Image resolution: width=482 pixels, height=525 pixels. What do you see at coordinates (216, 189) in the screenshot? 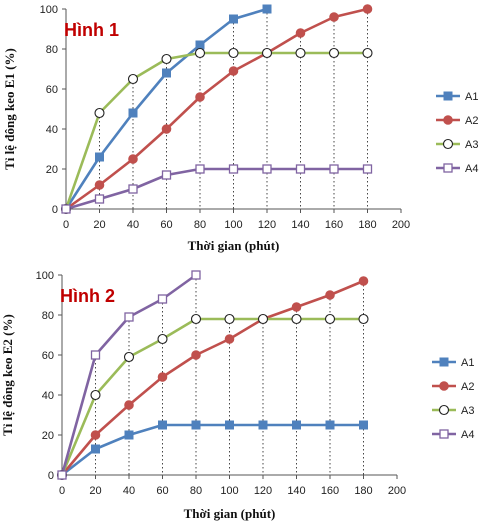
I see `series-line-a4` at bounding box center [216, 189].